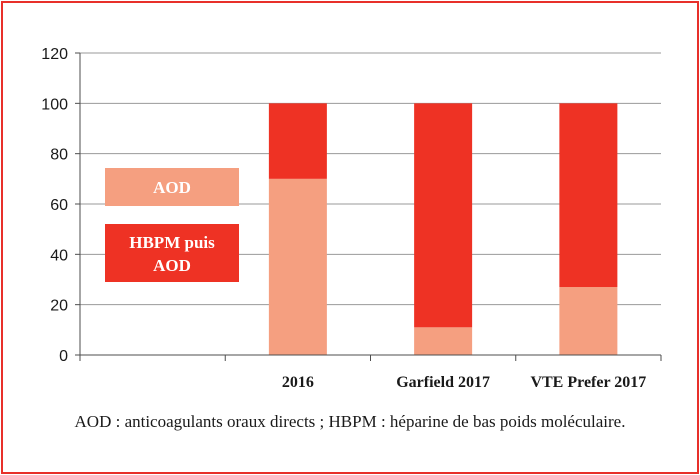 The height and width of the screenshot is (475, 700). Describe the element at coordinates (172, 253) in the screenshot. I see `legend-swatch-hbpm` at that location.